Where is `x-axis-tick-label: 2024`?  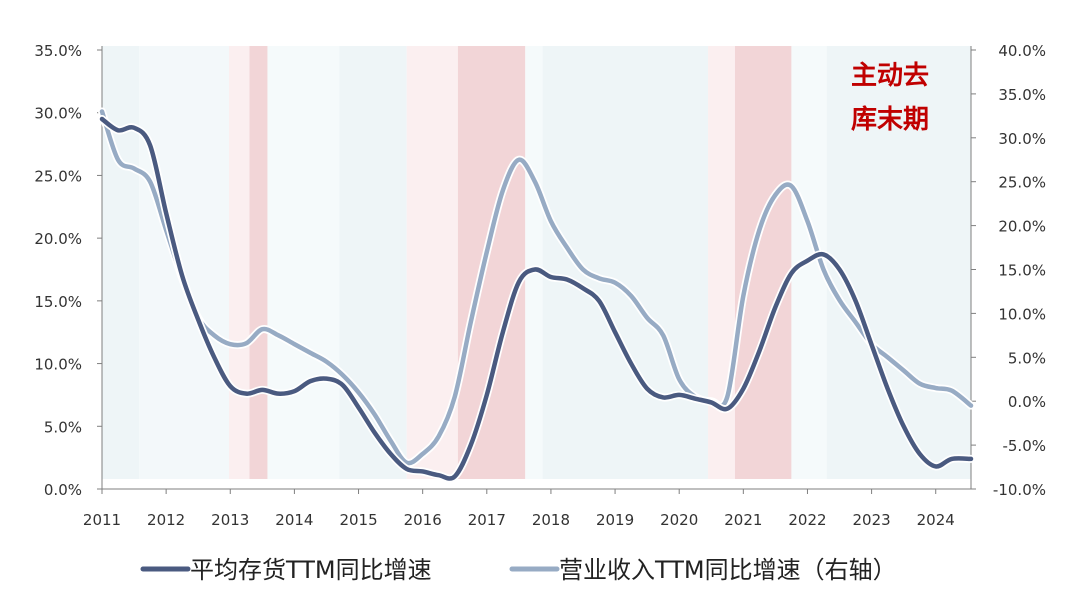
x-axis-tick-label: 2024 is located at coordinates (936, 520).